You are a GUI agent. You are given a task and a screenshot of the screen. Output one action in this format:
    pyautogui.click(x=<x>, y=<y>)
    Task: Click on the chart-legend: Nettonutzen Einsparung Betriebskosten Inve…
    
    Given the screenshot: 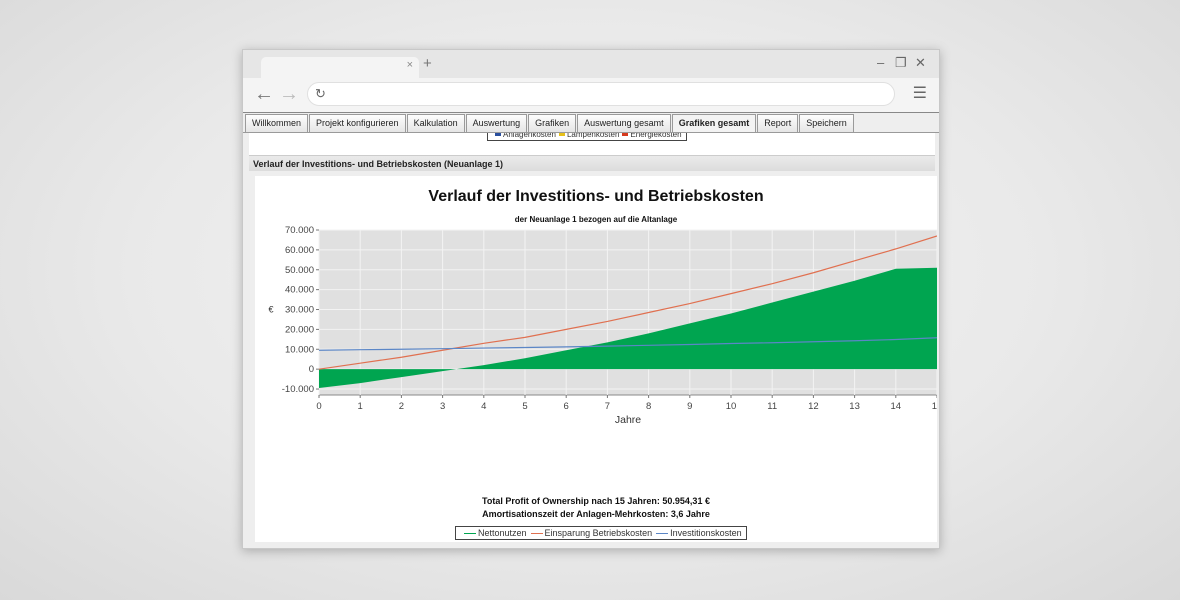 What is the action you would take?
    pyautogui.click(x=601, y=533)
    